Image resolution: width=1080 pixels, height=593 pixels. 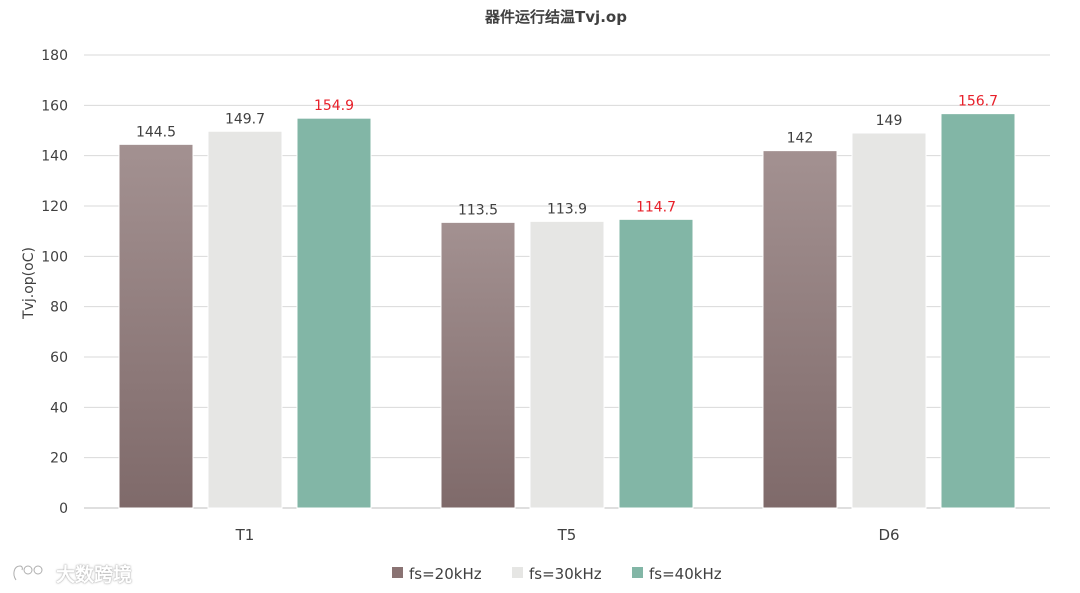 I want to click on brand-logo-icon, so click(x=27, y=572).